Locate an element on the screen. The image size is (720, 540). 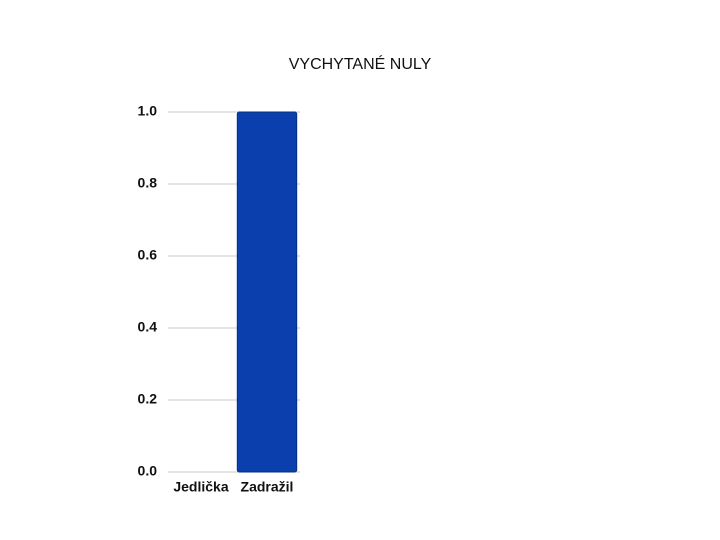
y-tick-label: 0.8 is located at coordinates (148, 183).